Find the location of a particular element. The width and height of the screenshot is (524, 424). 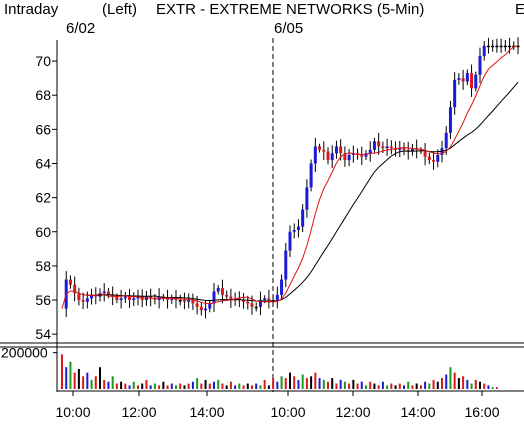

time-axis: 10:00 12:00 14:00 10:00 12:00 14:00 16:00 is located at coordinates (289, 405).